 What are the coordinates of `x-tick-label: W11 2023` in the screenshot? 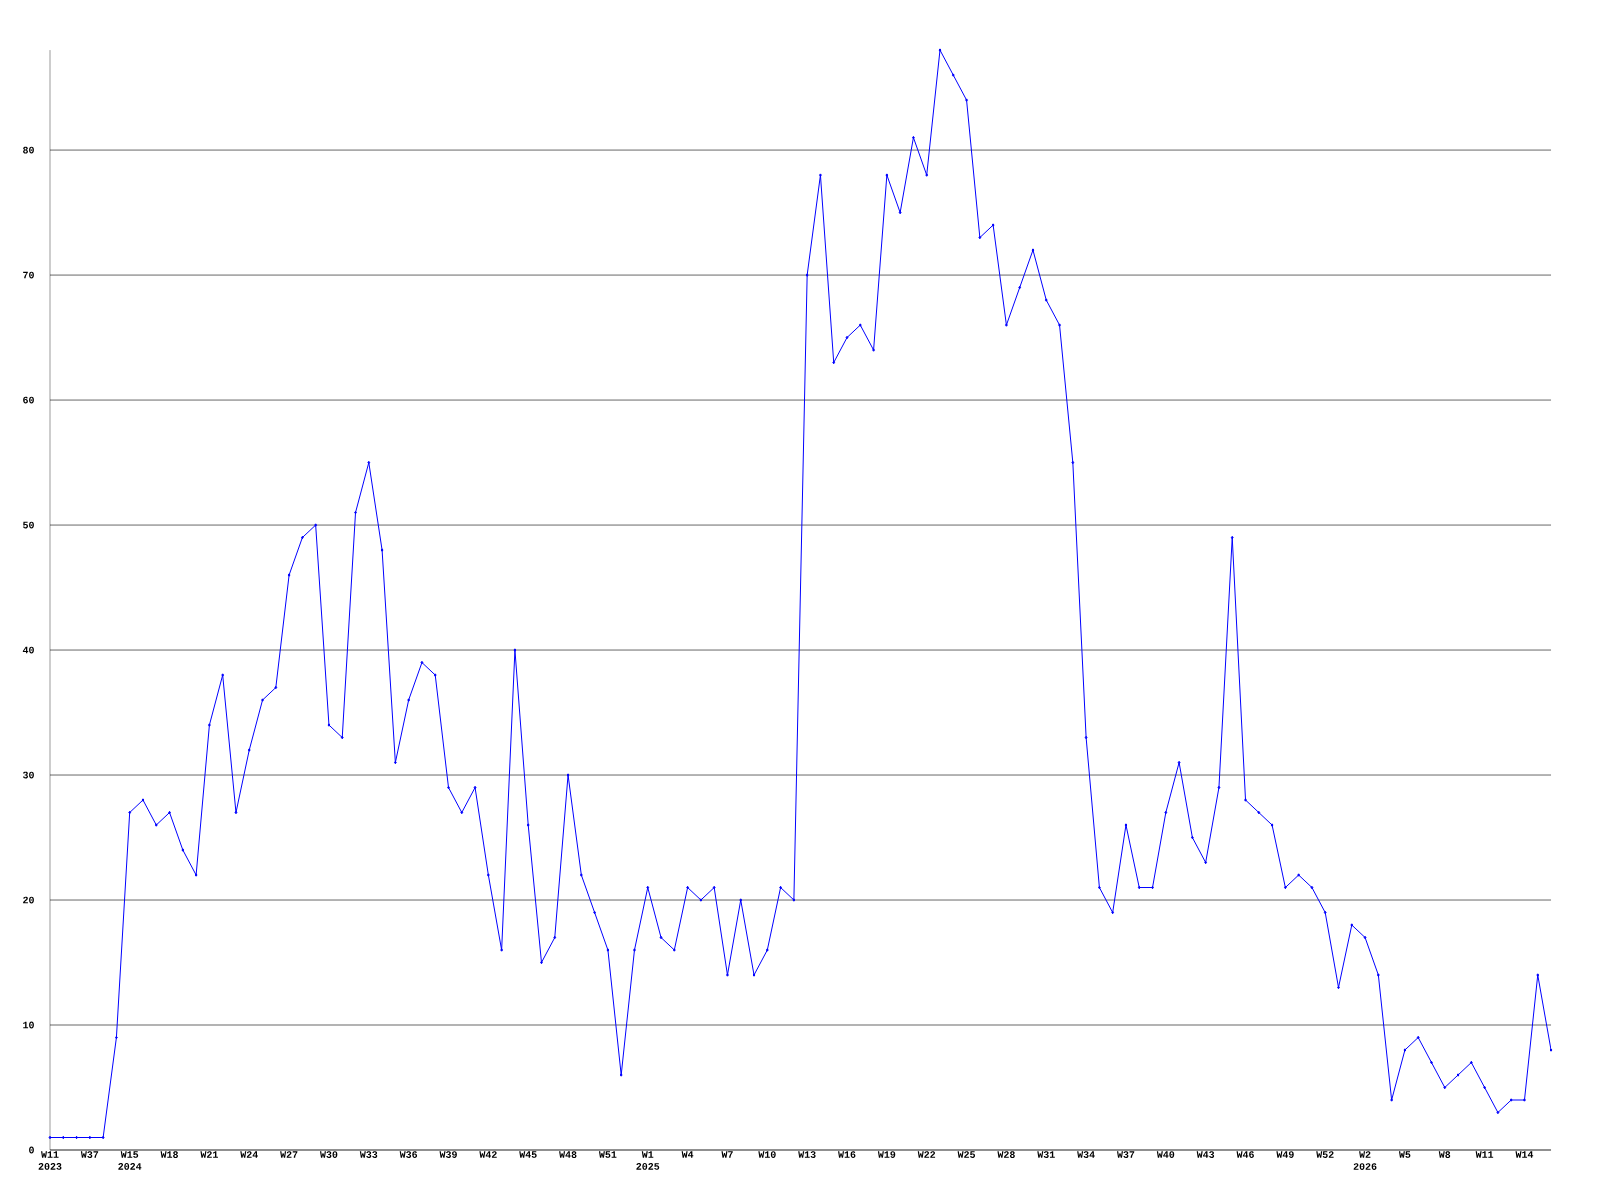 It's located at (50, 1160).